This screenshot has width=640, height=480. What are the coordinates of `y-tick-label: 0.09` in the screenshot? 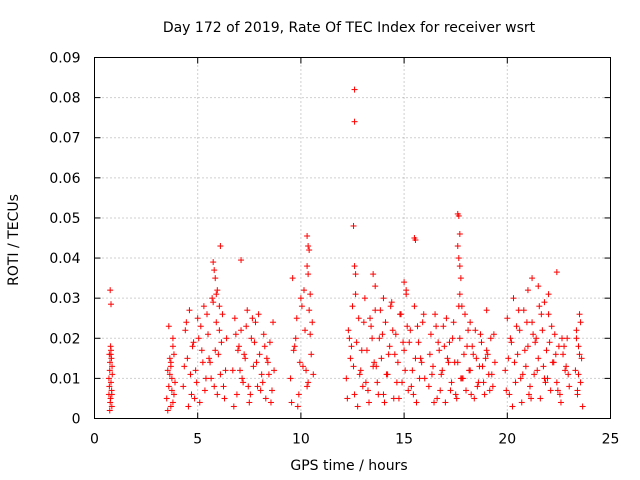 It's located at (64, 59).